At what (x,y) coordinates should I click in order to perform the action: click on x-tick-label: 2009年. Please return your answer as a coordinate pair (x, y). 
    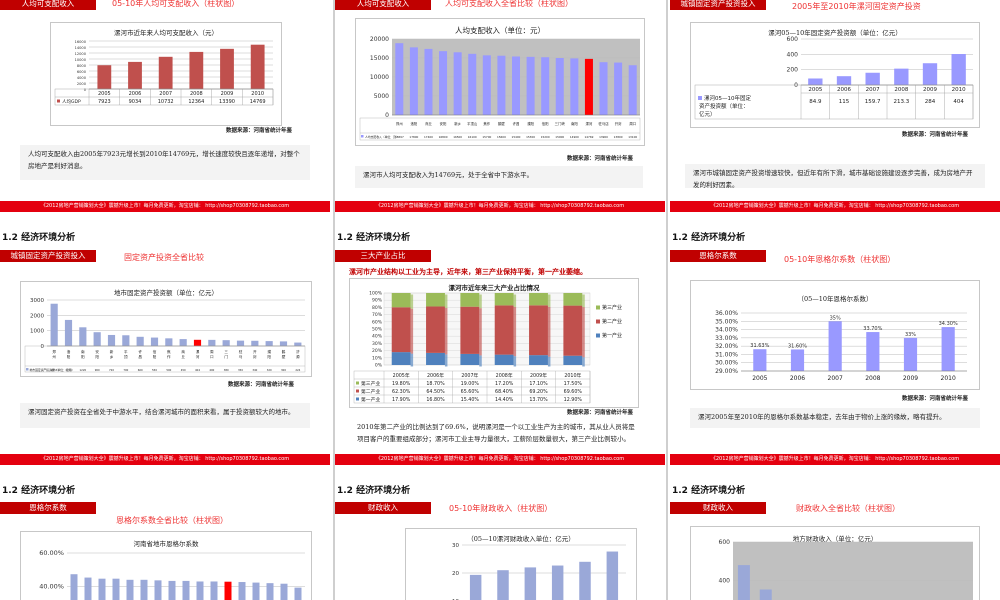
    Looking at the image, I should click on (538, 375).